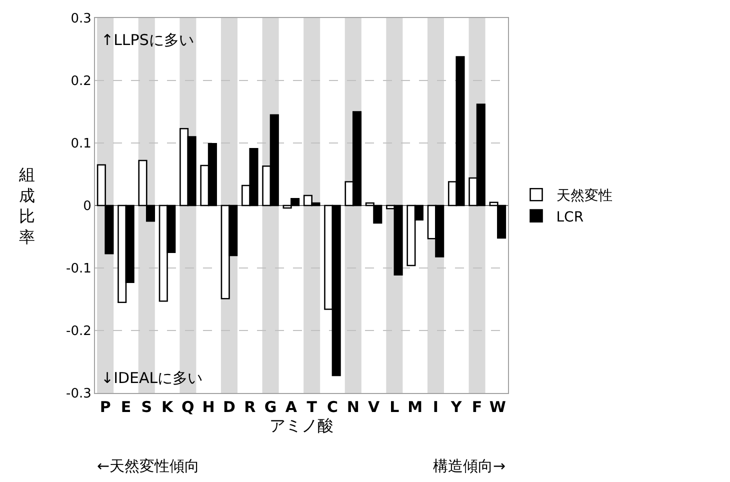 The image size is (730, 482). What do you see at coordinates (456, 407) in the screenshot?
I see `x-tick-label: Y` at bounding box center [456, 407].